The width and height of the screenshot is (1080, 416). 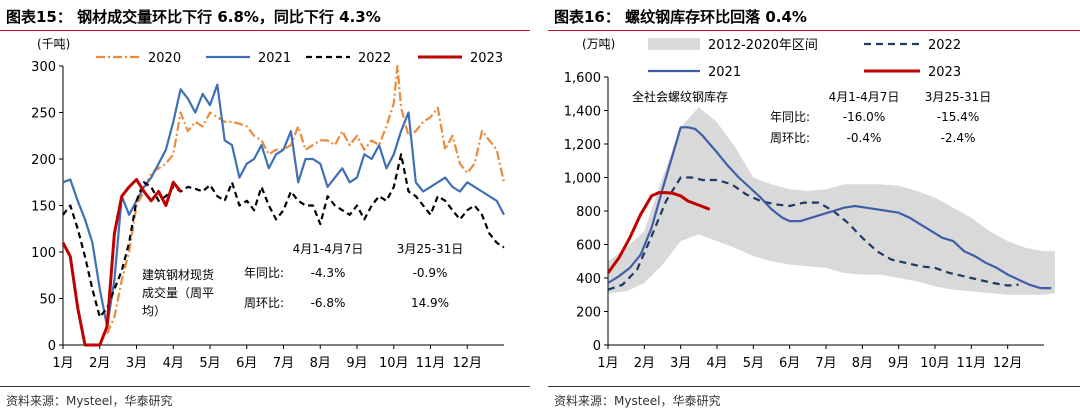 I want to click on series-line-2022, so click(x=813, y=233).